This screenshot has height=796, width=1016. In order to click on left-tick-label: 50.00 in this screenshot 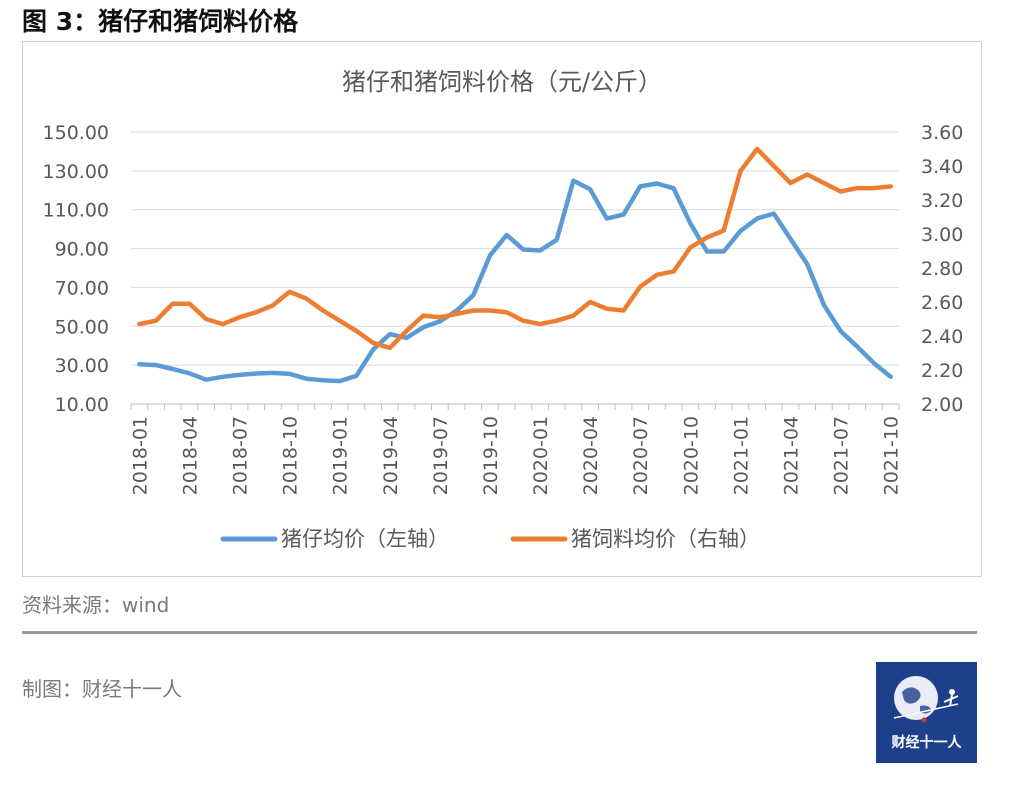, I will do `click(82, 327)`.